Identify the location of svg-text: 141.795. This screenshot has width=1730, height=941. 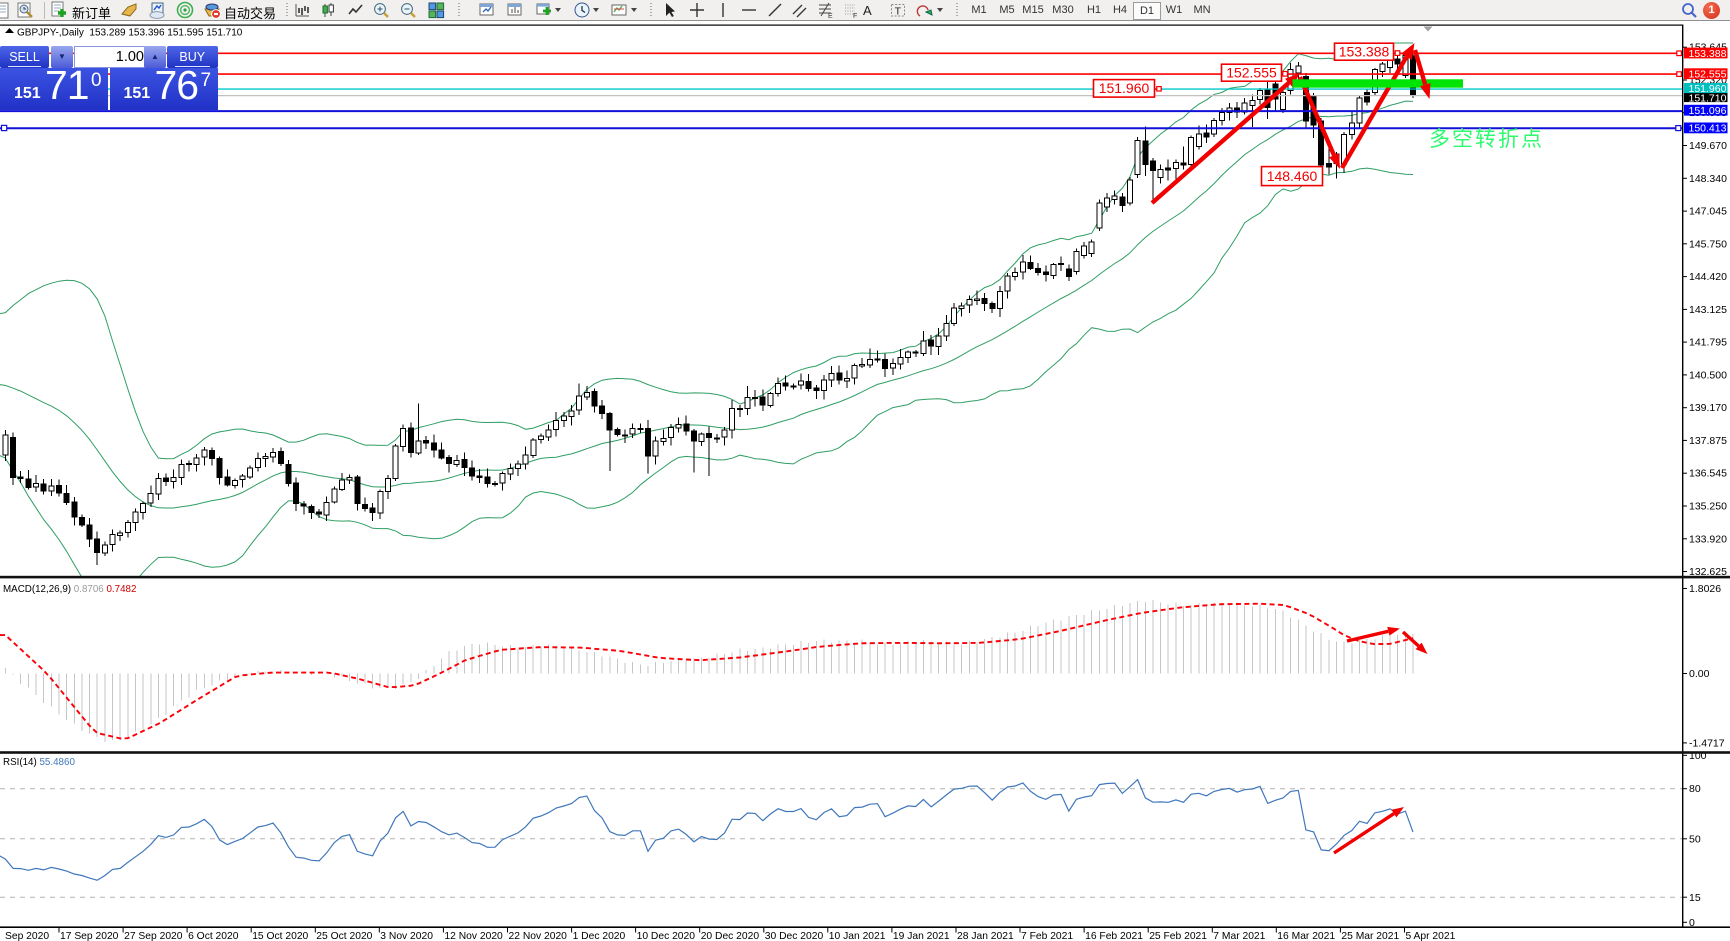
(1708, 343).